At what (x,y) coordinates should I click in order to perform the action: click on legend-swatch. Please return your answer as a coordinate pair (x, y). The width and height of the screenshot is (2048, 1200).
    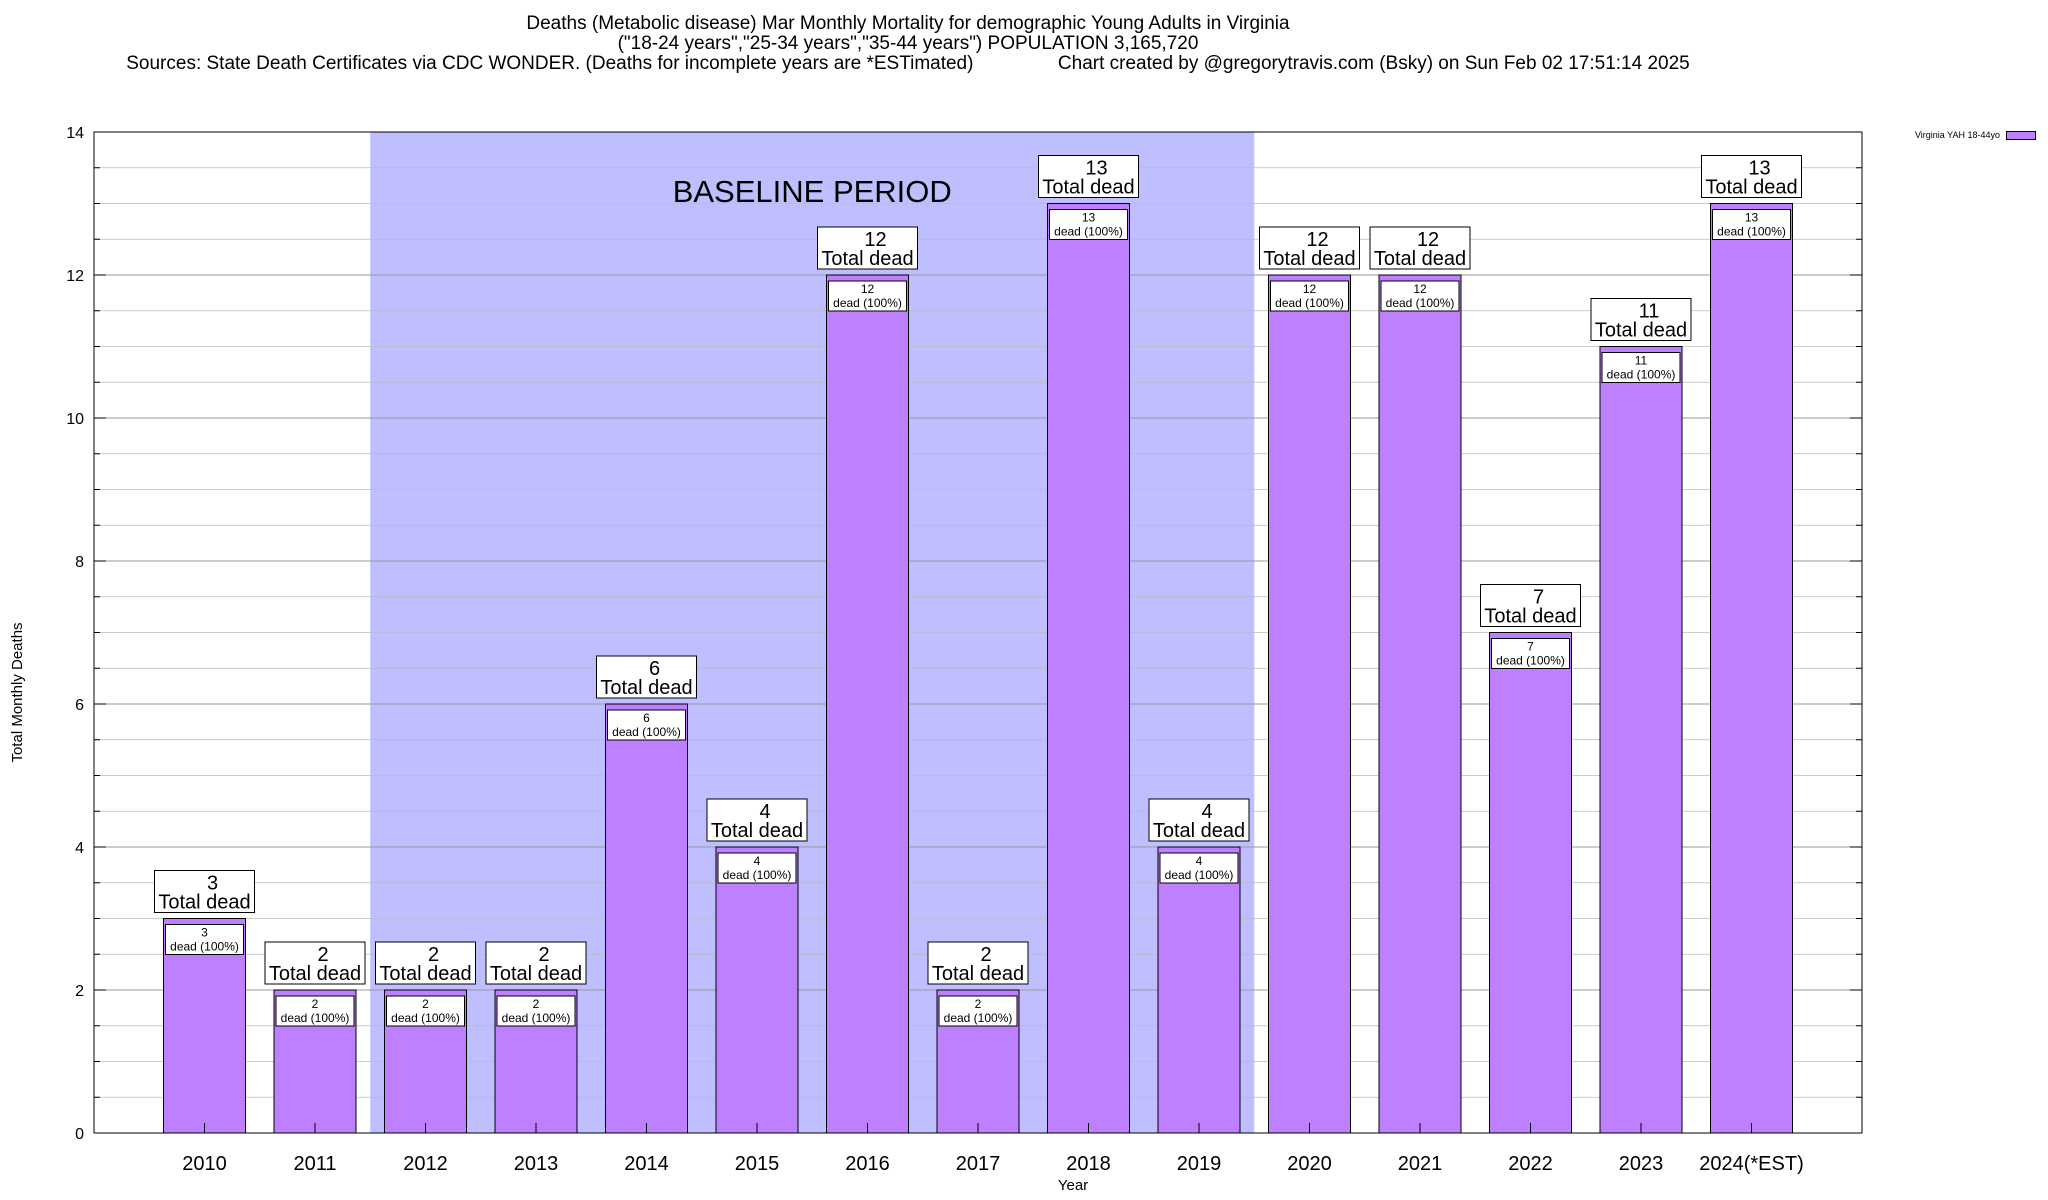
    Looking at the image, I should click on (2021, 135).